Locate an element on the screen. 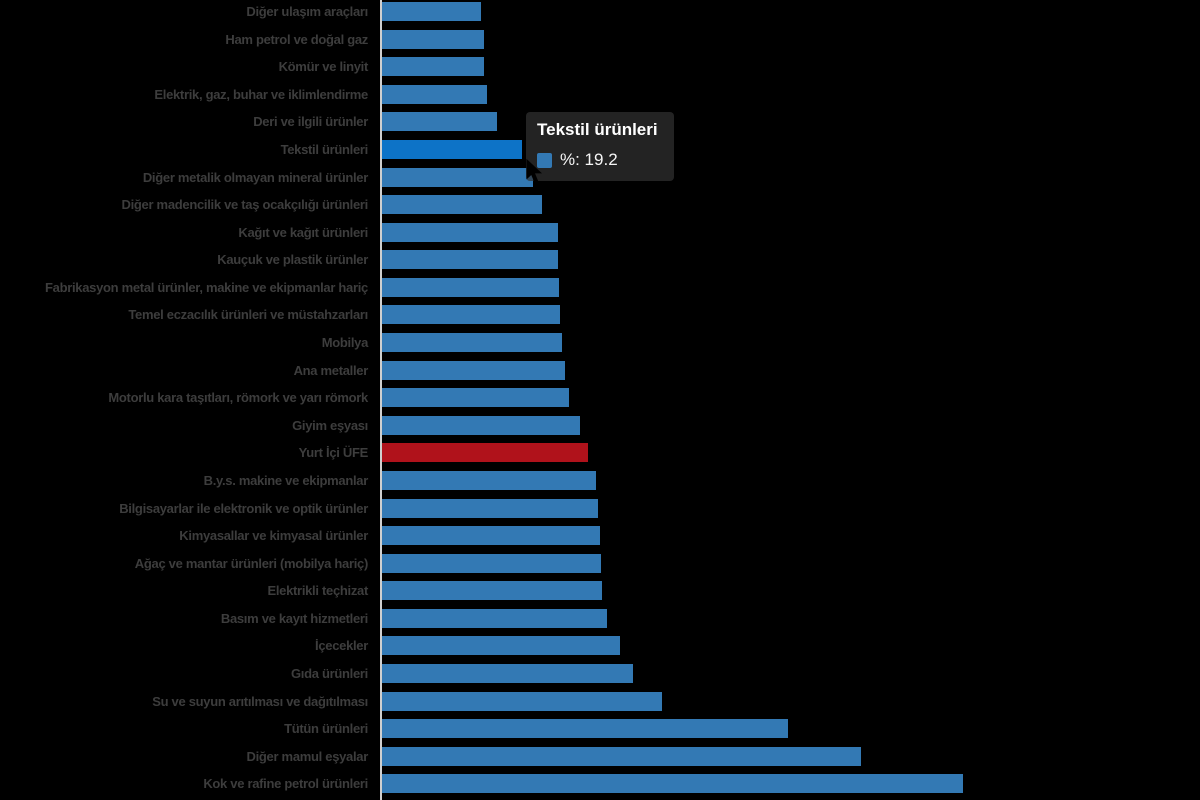 This screenshot has height=800, width=1200. tooltip-series-row: %: 19.2 is located at coordinates (597, 160).